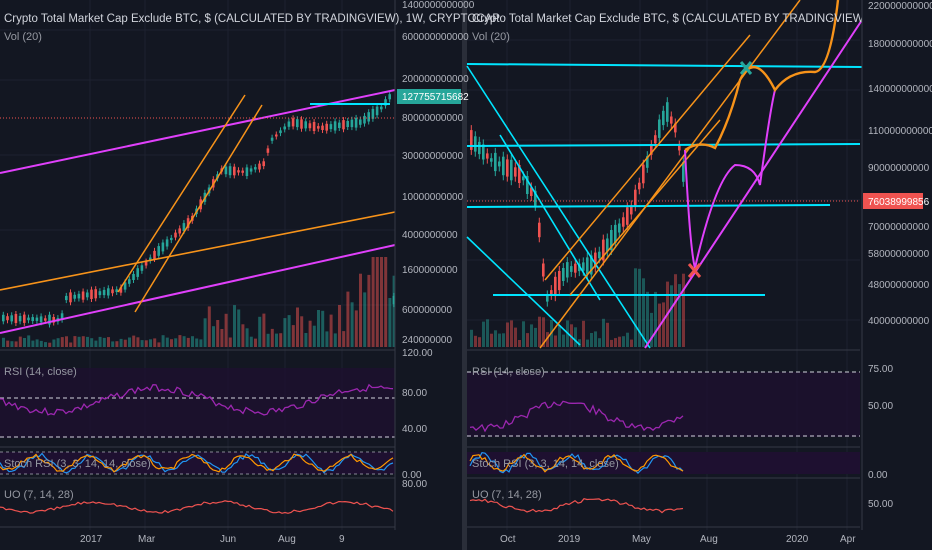 The width and height of the screenshot is (932, 550). What do you see at coordinates (438, 5) in the screenshot?
I see `y-tick: 1400000000000` at bounding box center [438, 5].